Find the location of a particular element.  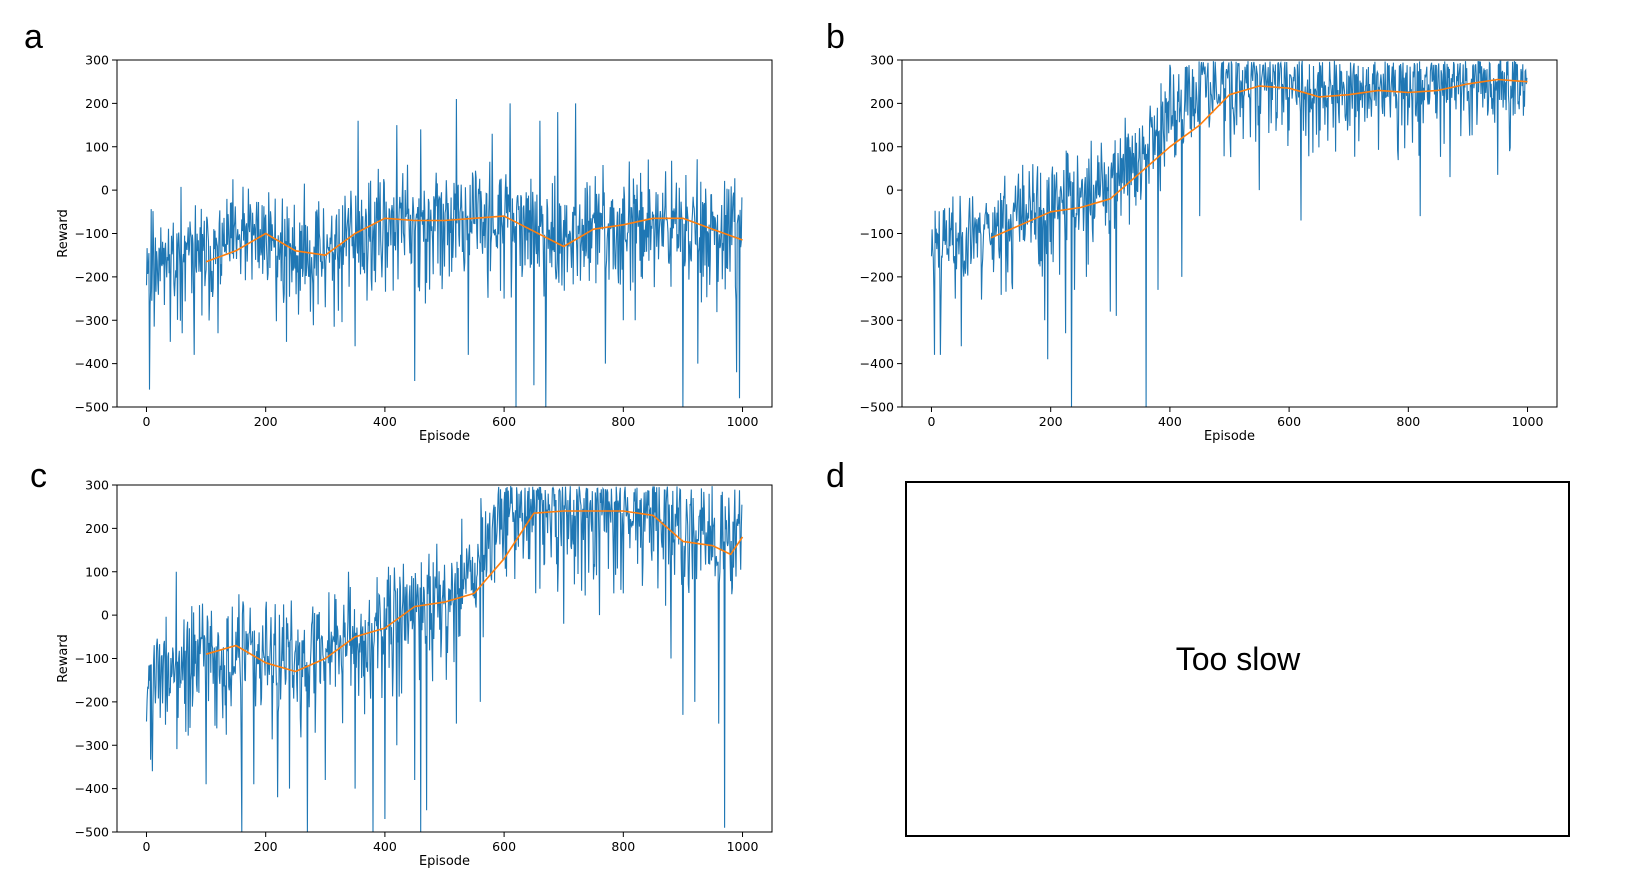

y-tick-label-c: 300 is located at coordinates (97, 485).